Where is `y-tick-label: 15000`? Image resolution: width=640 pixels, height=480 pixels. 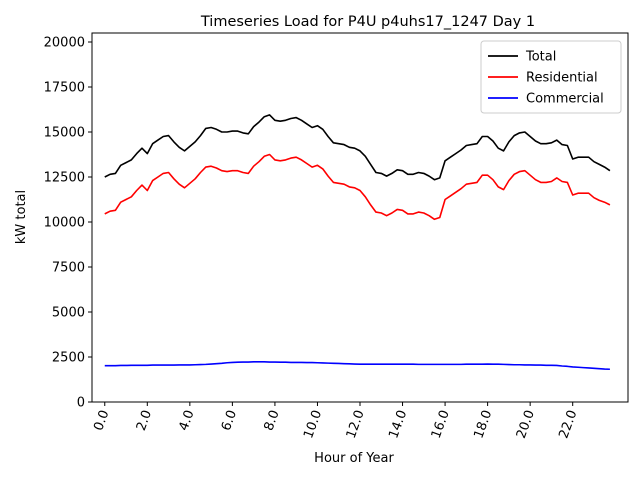
y-tick-label: 15000 is located at coordinates (64, 133).